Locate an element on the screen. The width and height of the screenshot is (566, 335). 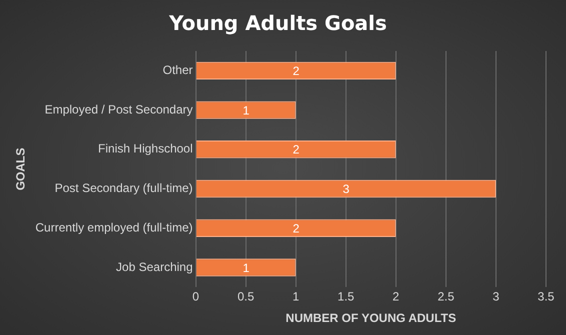
y-tick-label: Currently employed (full-time) is located at coordinates (114, 227).